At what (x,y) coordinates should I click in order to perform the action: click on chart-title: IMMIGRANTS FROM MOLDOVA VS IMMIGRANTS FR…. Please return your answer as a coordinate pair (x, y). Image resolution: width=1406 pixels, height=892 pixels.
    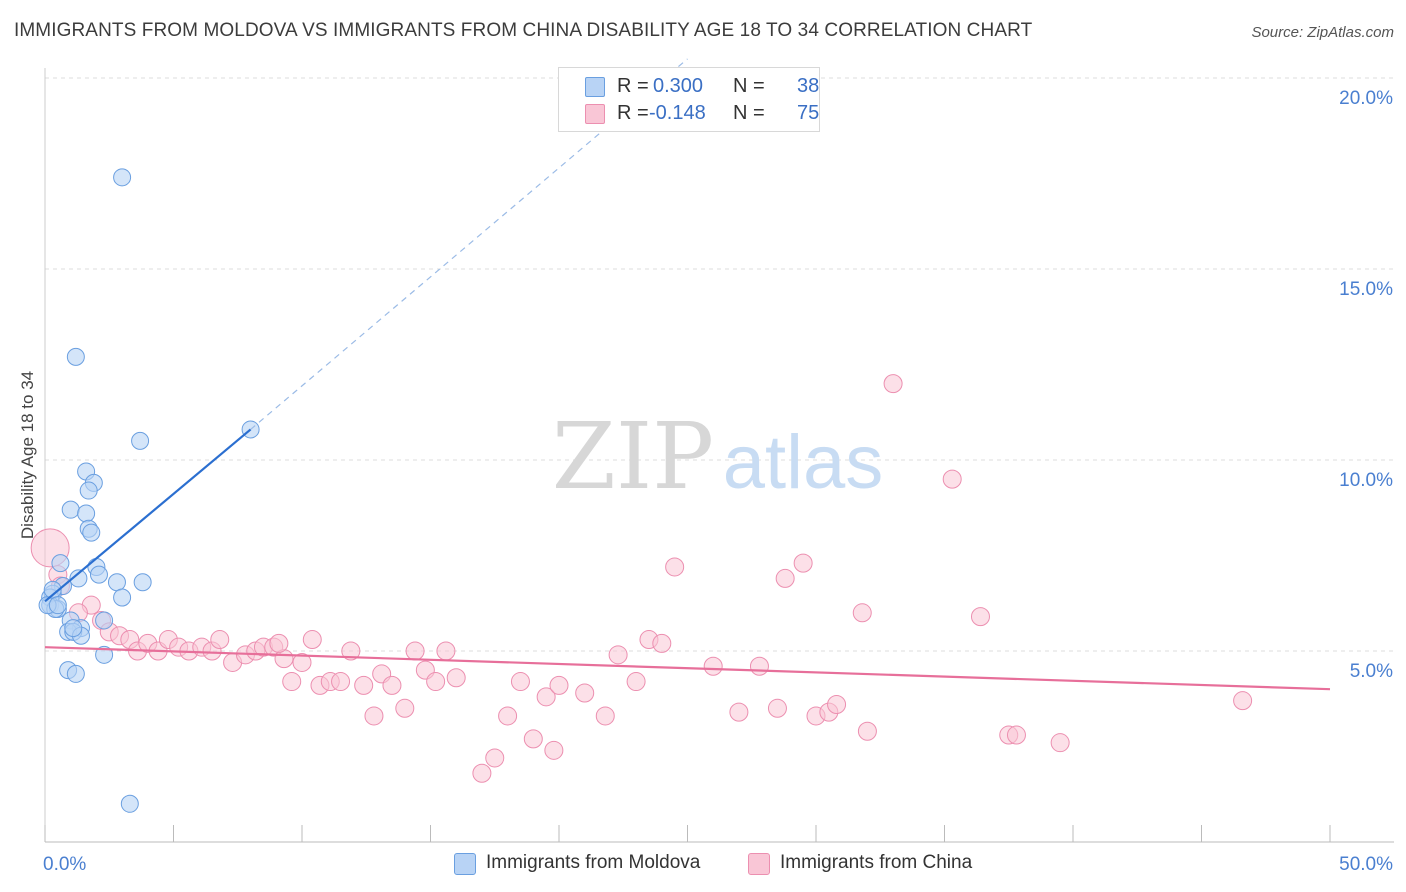
    Looking at the image, I should click on (523, 30).